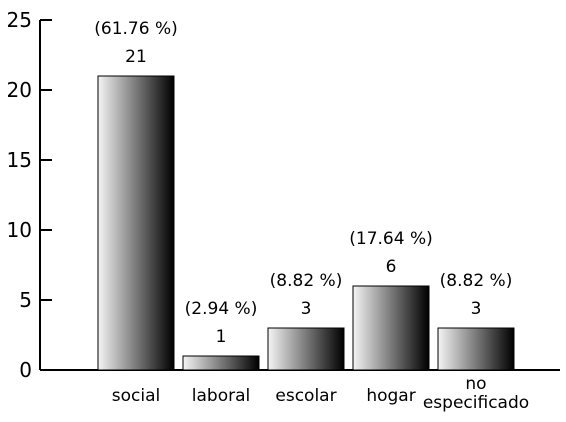  What do you see at coordinates (19, 90) in the screenshot?
I see `y-tick-label: 20` at bounding box center [19, 90].